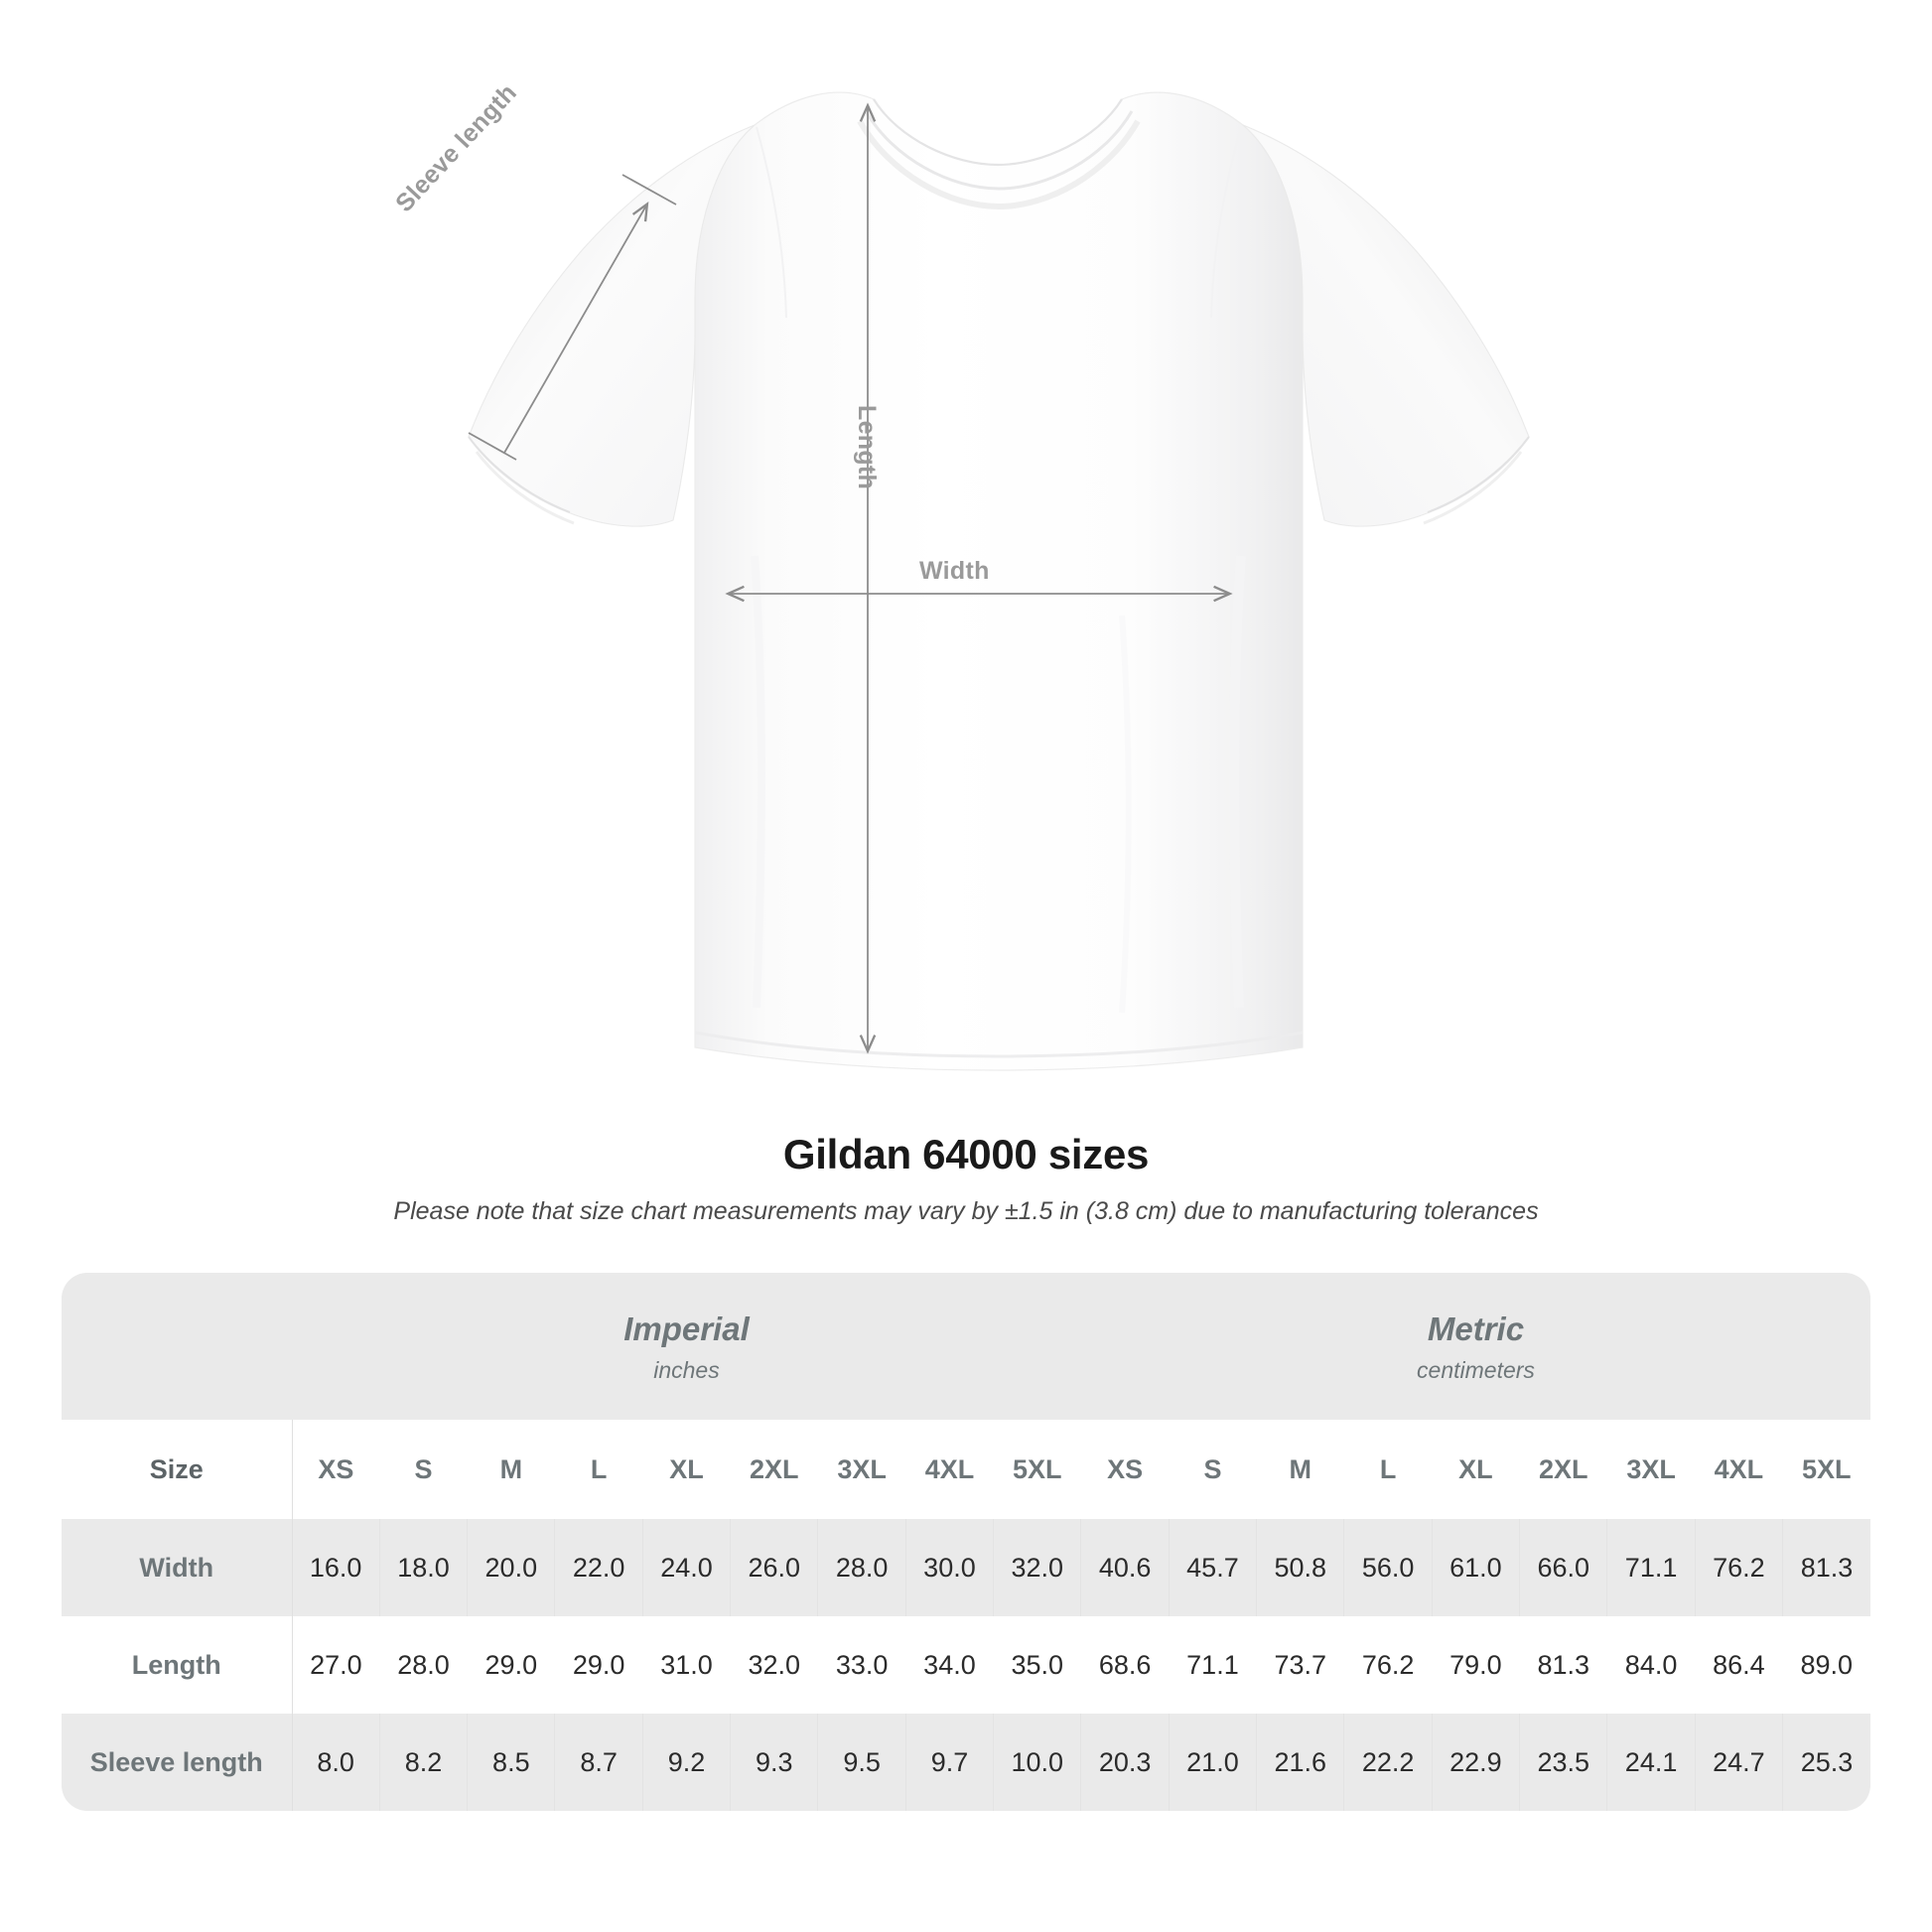  What do you see at coordinates (336, 1568) in the screenshot?
I see `measurement-cell: 16.0` at bounding box center [336, 1568].